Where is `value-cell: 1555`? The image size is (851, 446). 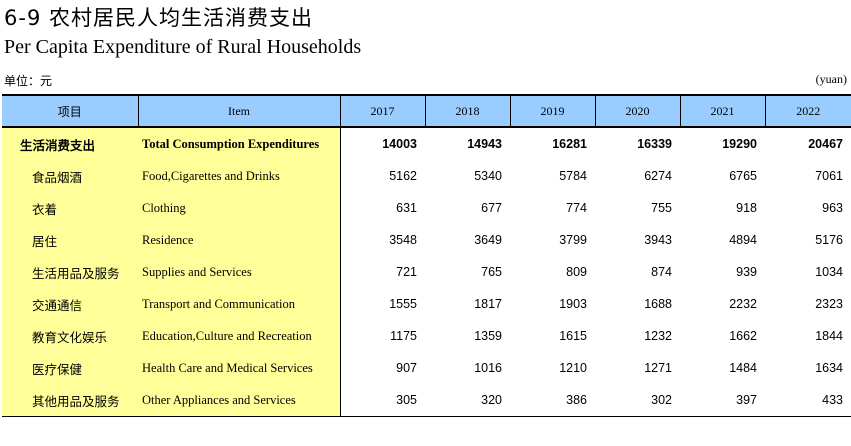 value-cell: 1555 is located at coordinates (403, 304).